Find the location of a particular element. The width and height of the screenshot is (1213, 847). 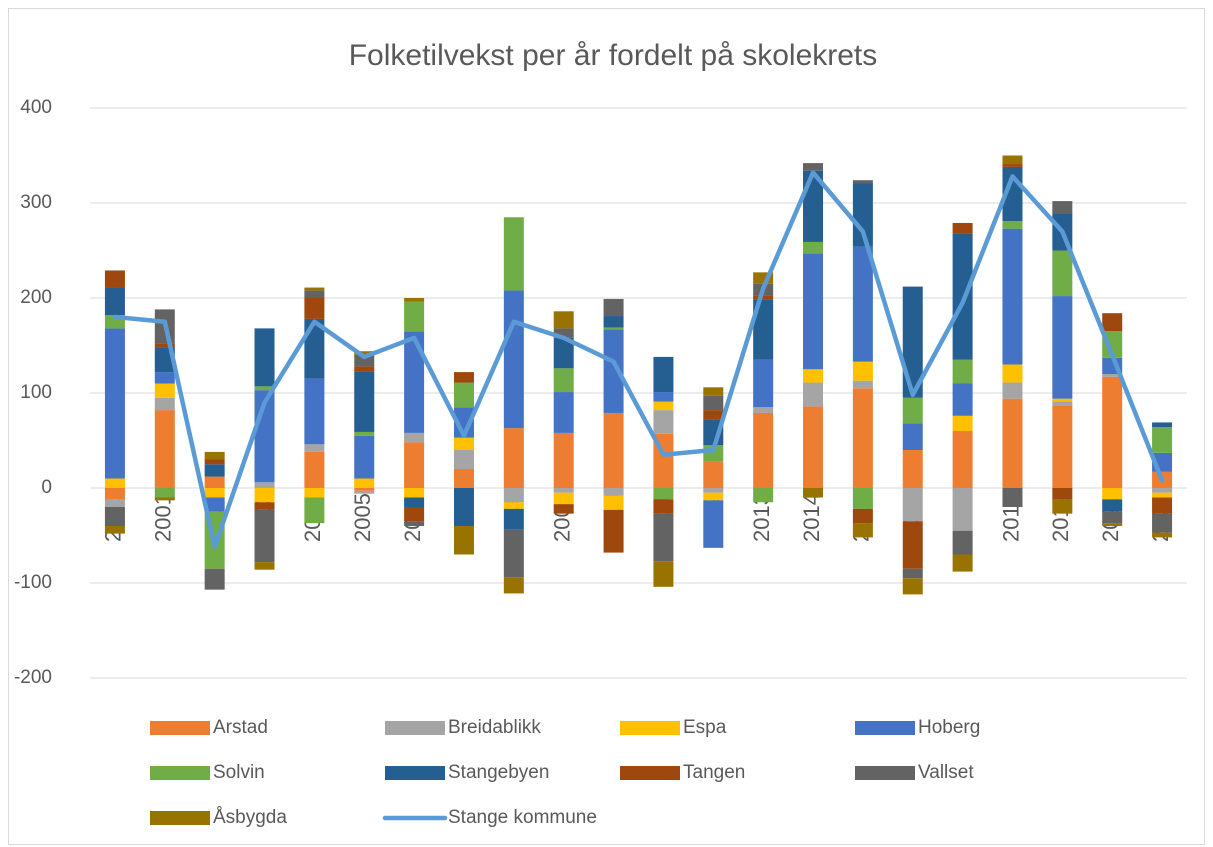

y-tick-label: 0 is located at coordinates (46, 487).